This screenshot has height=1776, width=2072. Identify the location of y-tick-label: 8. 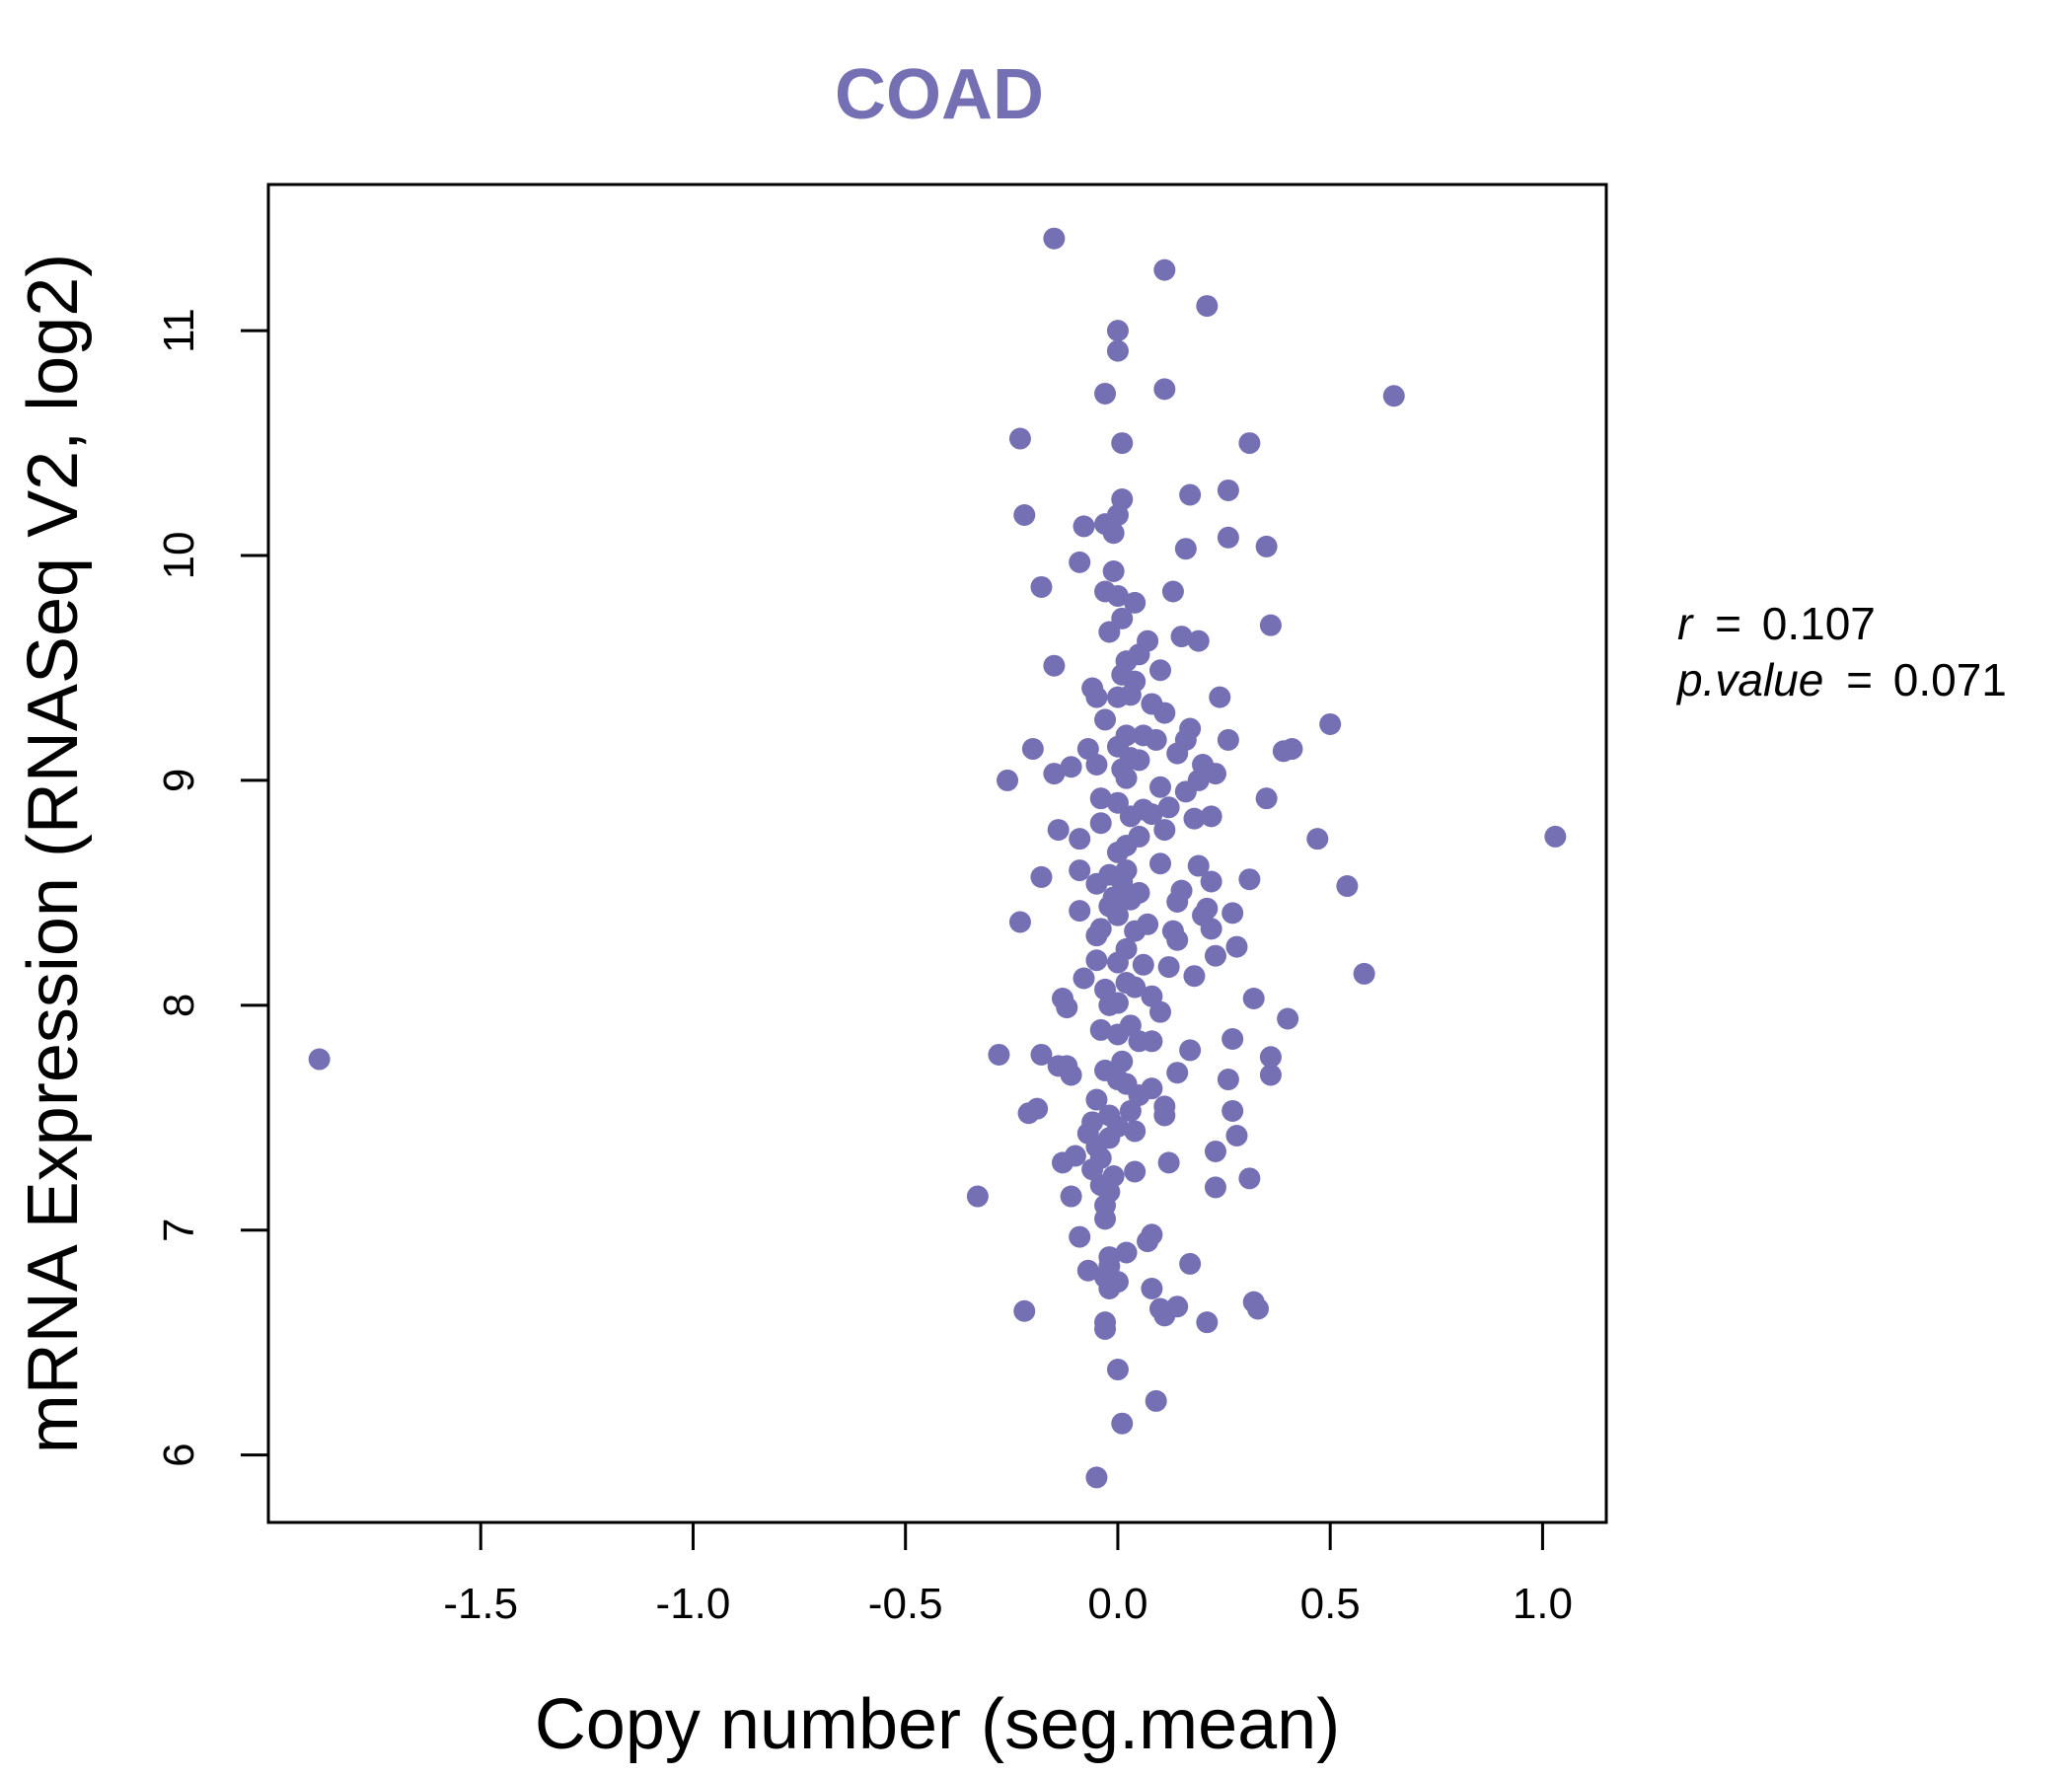
(179, 1006).